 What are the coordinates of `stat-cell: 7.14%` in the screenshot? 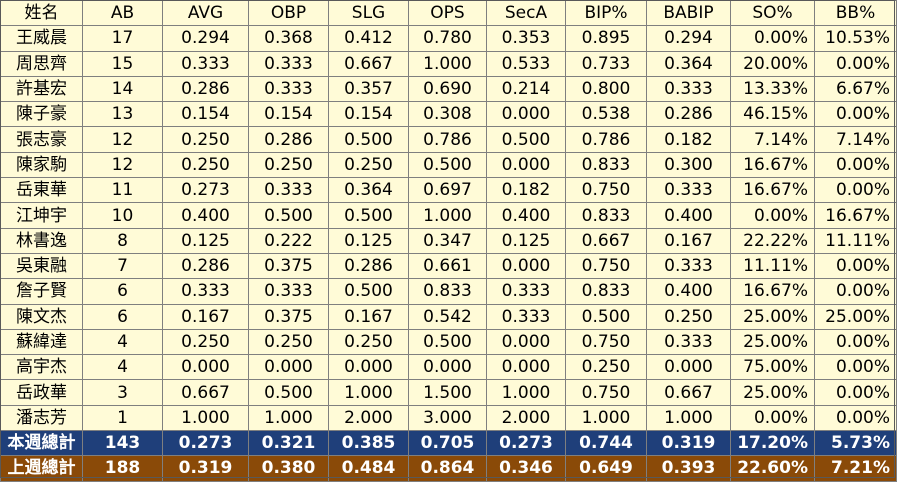 It's located at (855, 139).